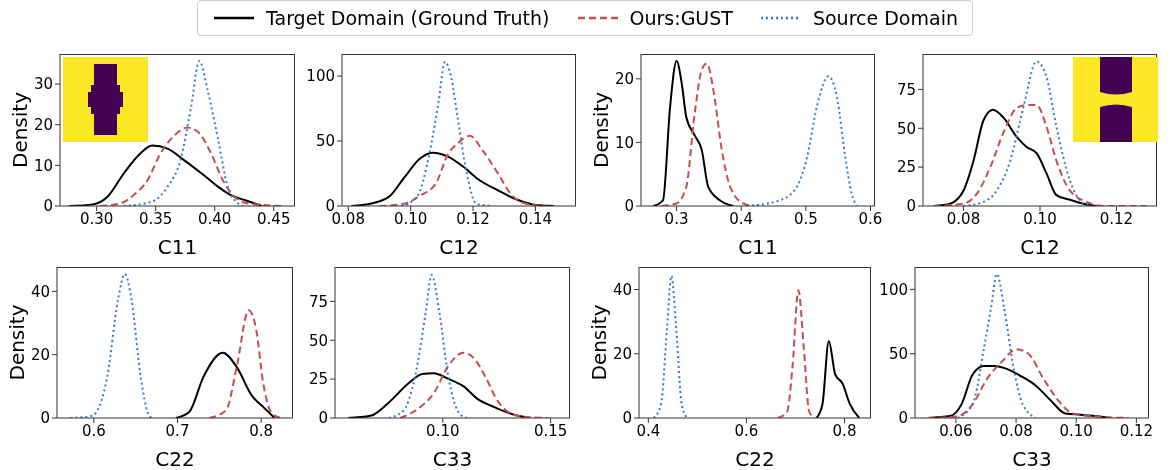 Image resolution: width=1170 pixels, height=470 pixels. What do you see at coordinates (177, 430) in the screenshot?
I see `x-tick-label: 0.7` at bounding box center [177, 430].